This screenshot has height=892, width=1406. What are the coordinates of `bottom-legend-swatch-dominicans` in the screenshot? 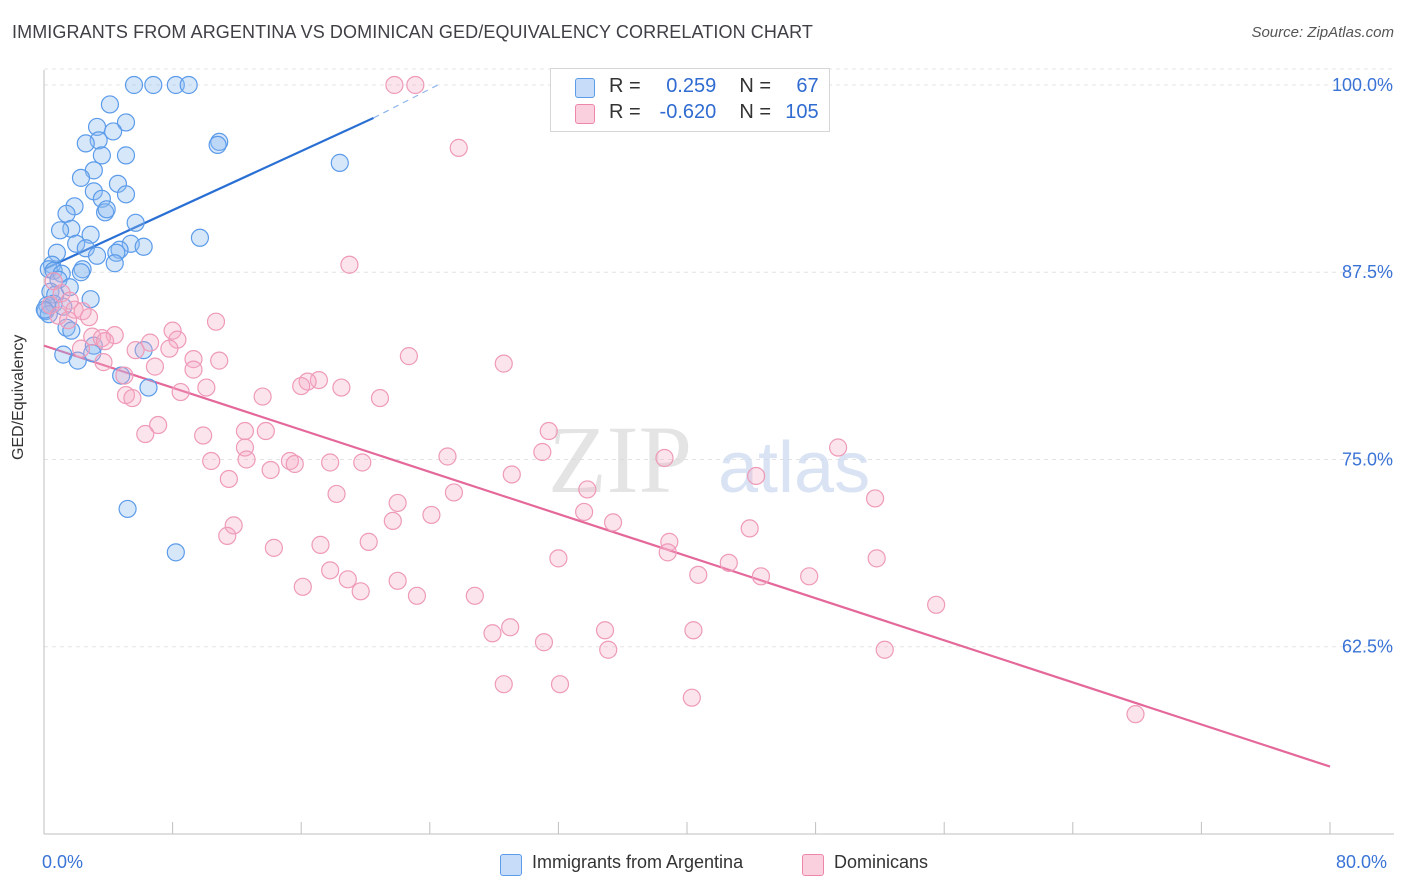 It's located at (813, 865).